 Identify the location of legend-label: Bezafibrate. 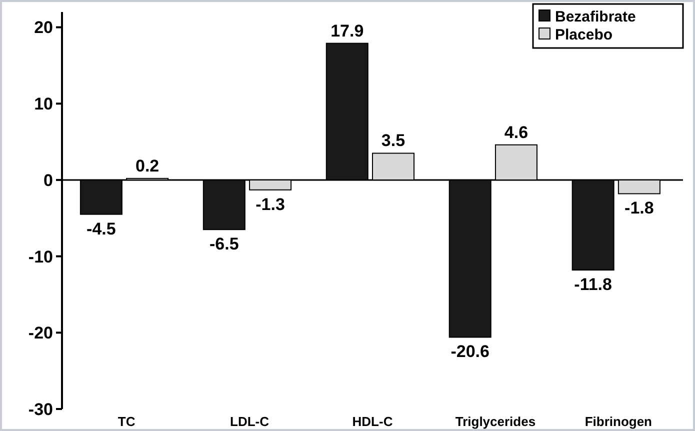
(595, 17).